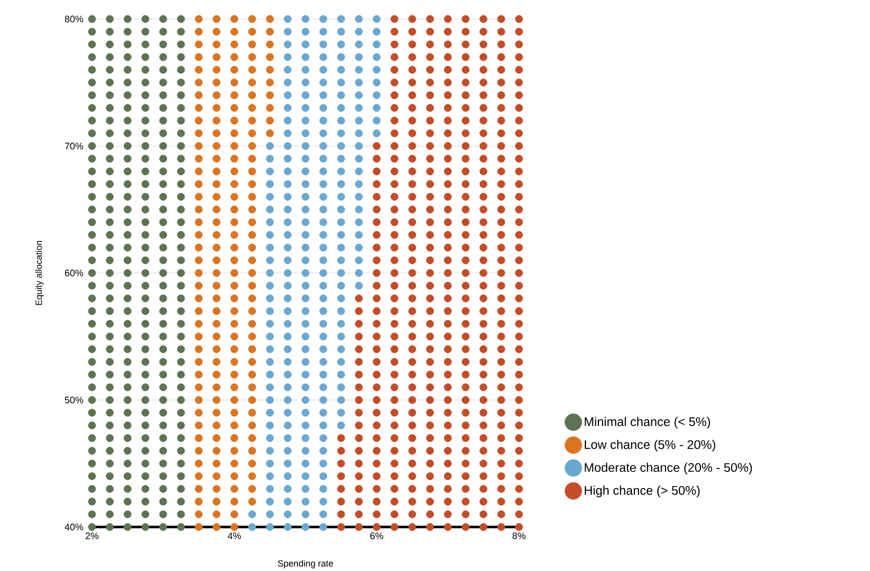  Describe the element at coordinates (668, 468) in the screenshot. I see `legend-label: Moderate chance (20% - 50%)` at that location.